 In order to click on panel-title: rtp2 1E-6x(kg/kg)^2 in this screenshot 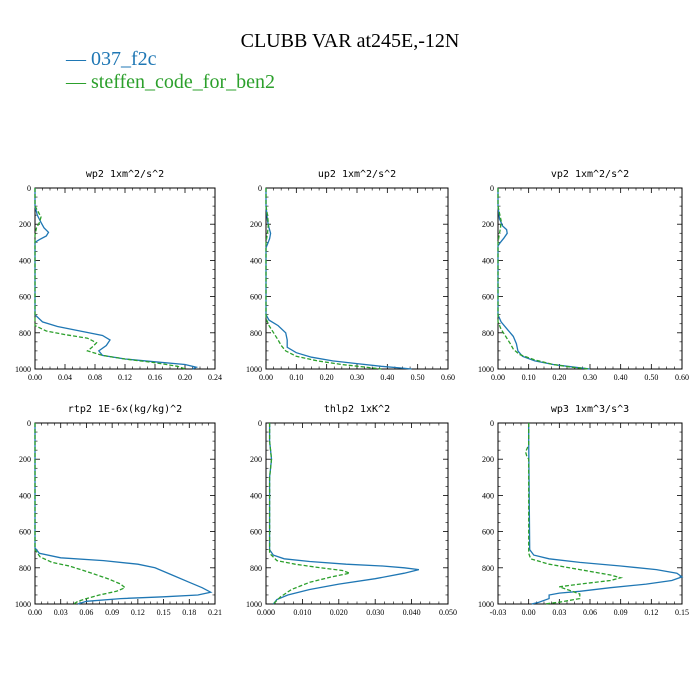, I will do `click(125, 409)`.